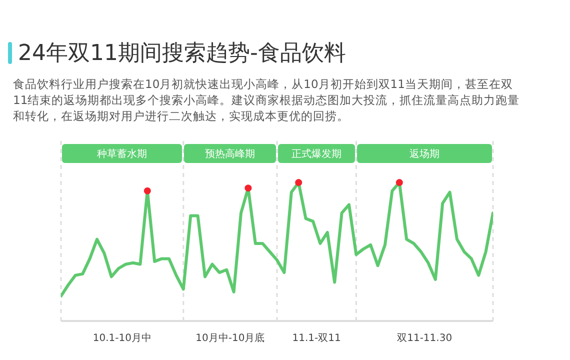  What do you see at coordinates (182, 54) in the screenshot?
I see `chart-title: 24年双11期间搜索趋势-食品饮料` at bounding box center [182, 54].